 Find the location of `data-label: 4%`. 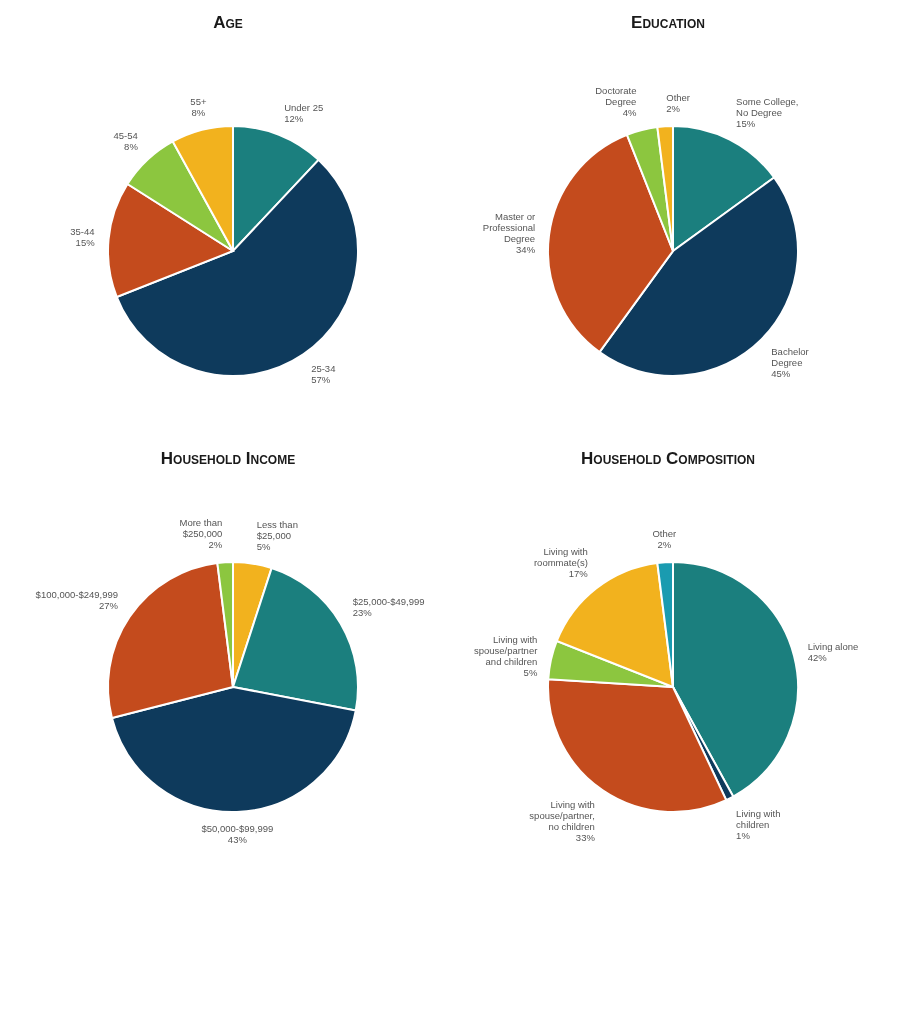

data-label: 4% is located at coordinates (629, 113).